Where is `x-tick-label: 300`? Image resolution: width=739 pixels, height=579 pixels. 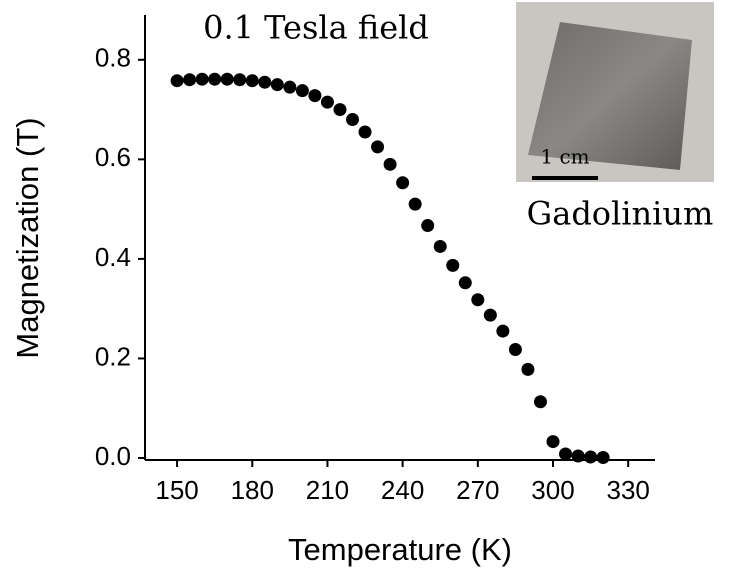
x-tick-label: 300 is located at coordinates (552, 490).